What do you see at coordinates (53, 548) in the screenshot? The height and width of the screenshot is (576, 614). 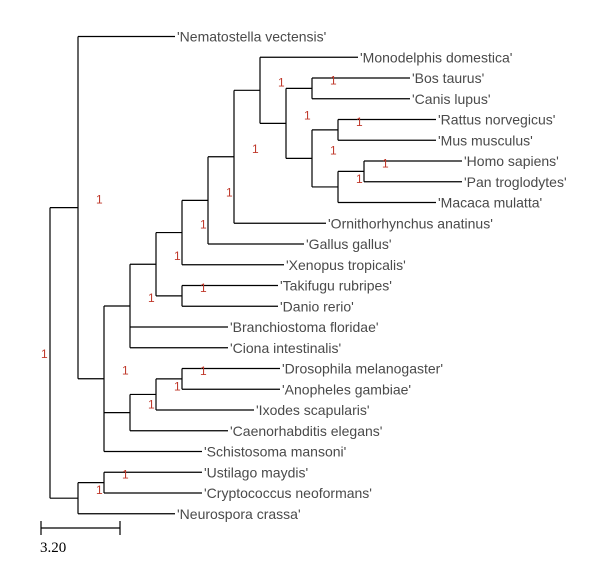 I see `scale-bar-label: 3.20` at bounding box center [53, 548].